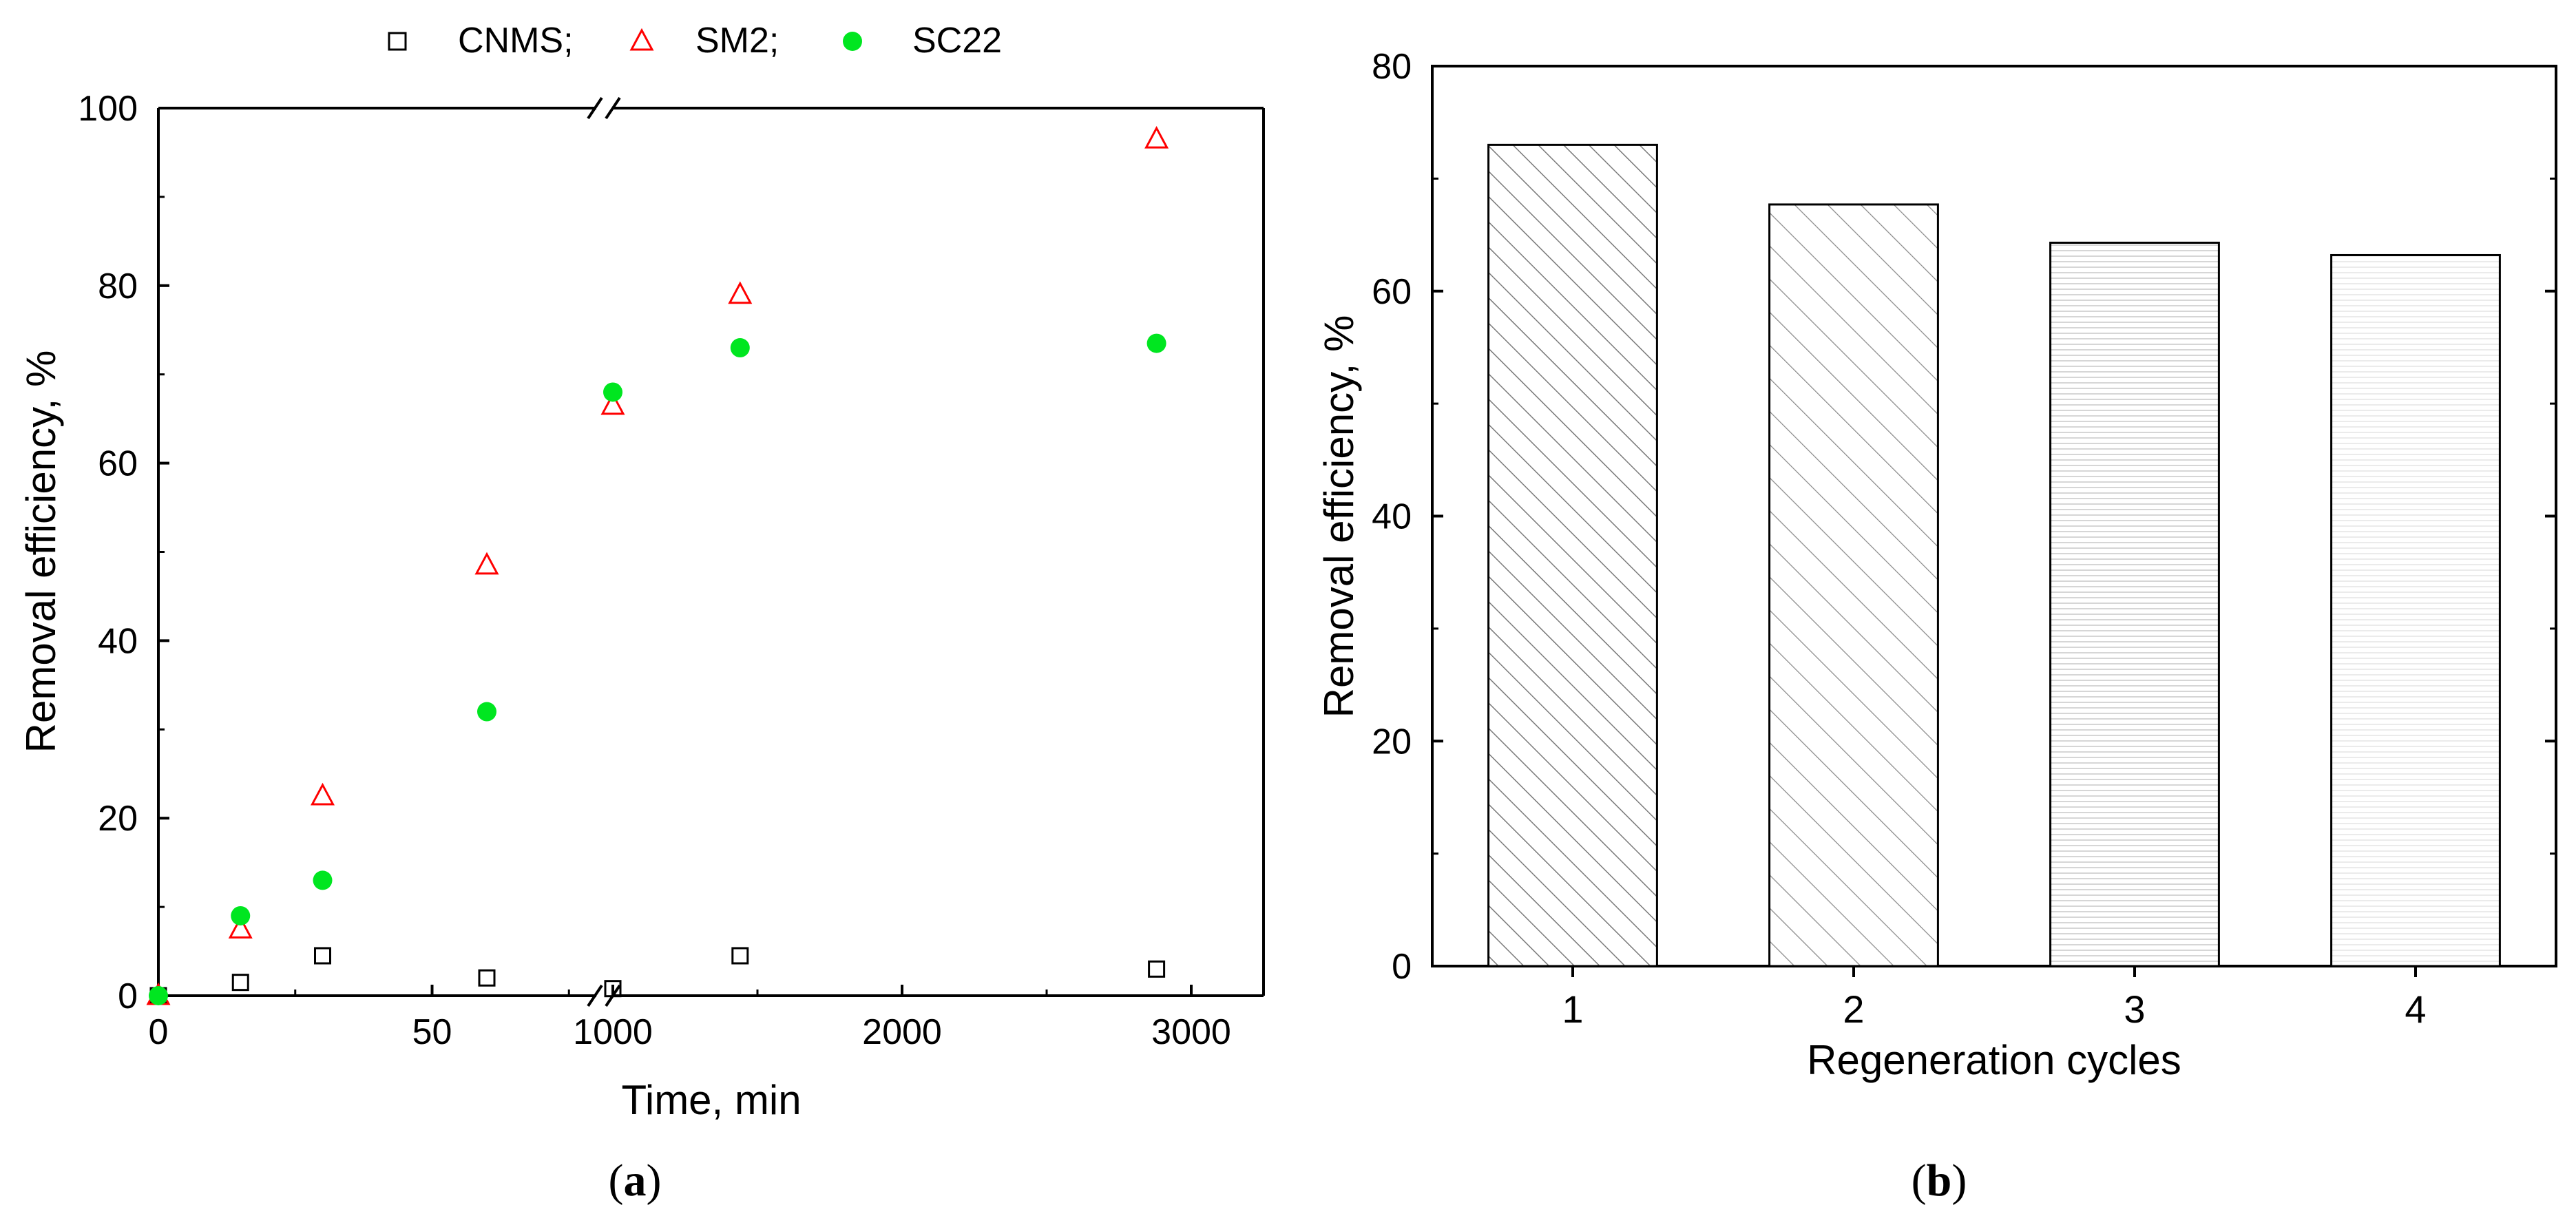  Describe the element at coordinates (737, 41) in the screenshot. I see `legend-label-sm2: SM2;` at that location.